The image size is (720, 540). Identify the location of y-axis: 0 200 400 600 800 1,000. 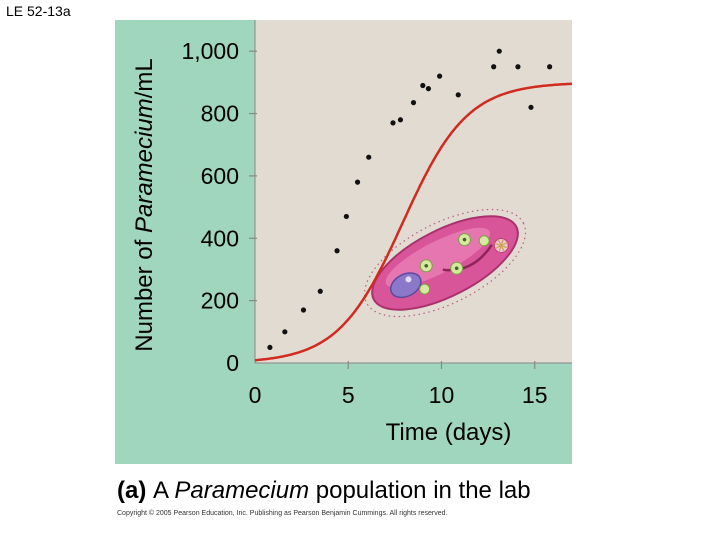
(219, 198).